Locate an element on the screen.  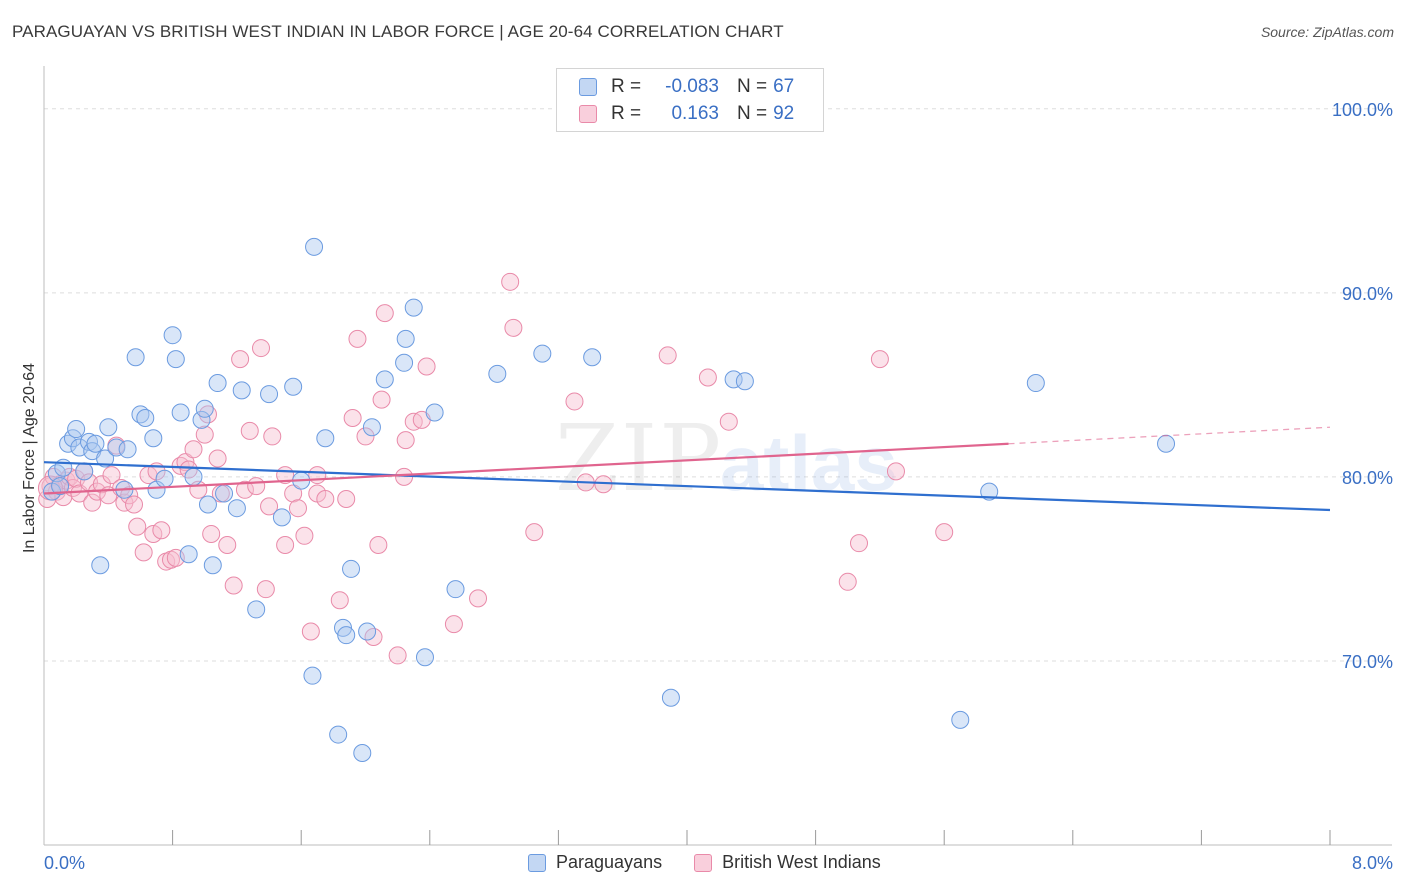
n-value: 92 is located at coordinates (784, 113).